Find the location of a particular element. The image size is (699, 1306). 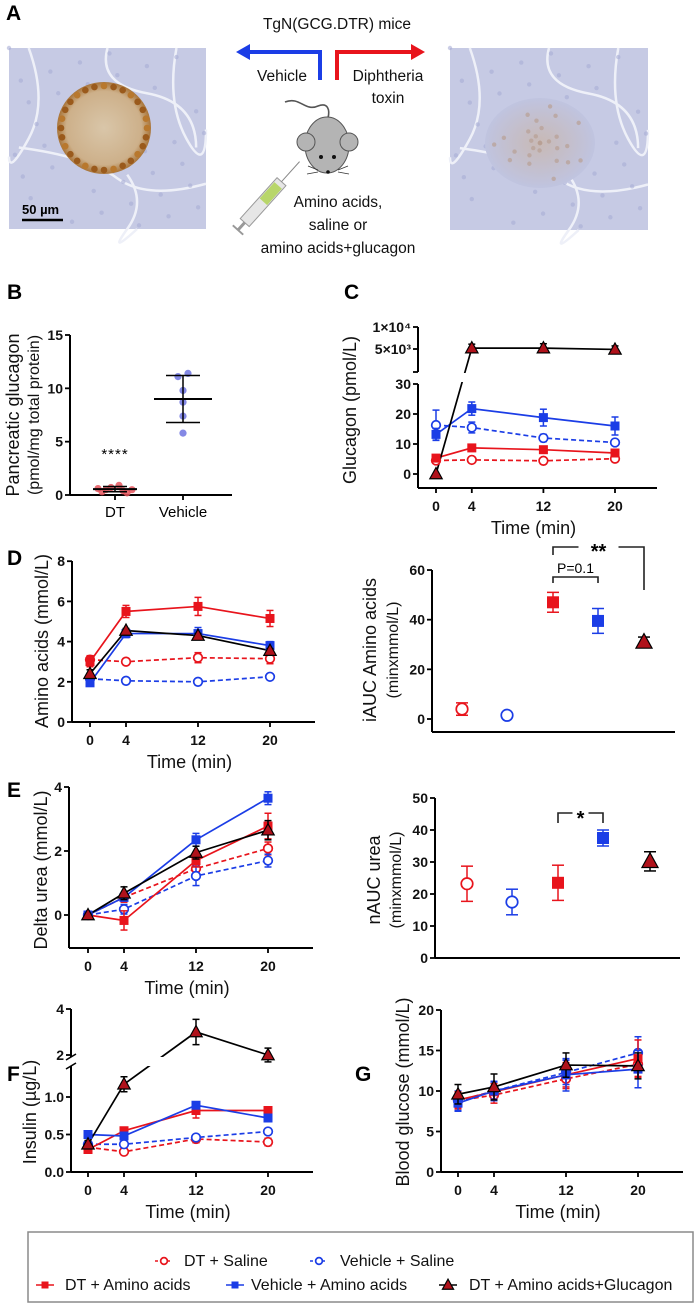

y-tick-label: 40 is located at coordinates (417, 620).